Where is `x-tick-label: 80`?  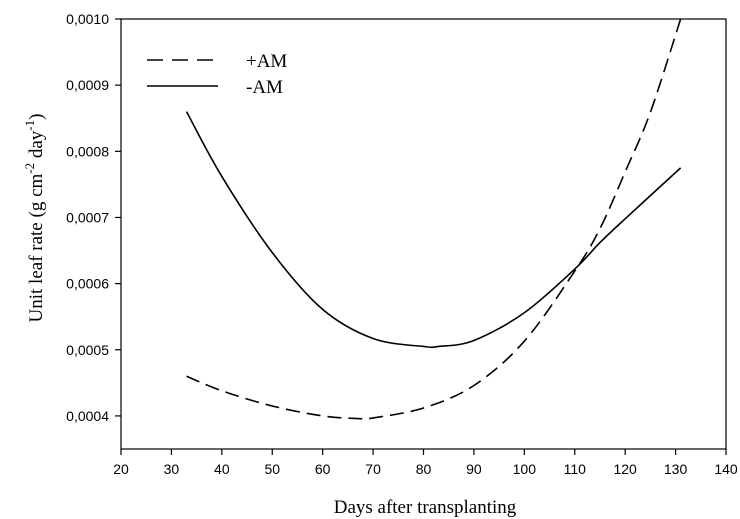
x-tick-label: 80 is located at coordinates (424, 469).